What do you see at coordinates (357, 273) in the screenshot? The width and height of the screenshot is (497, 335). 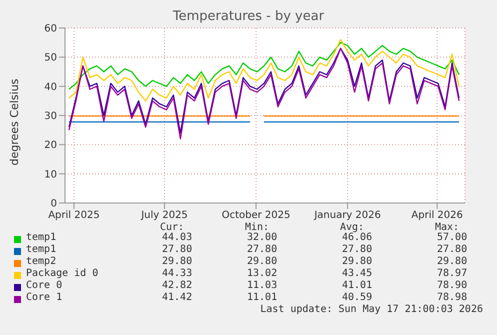 I see `text: 43.45` at bounding box center [357, 273].